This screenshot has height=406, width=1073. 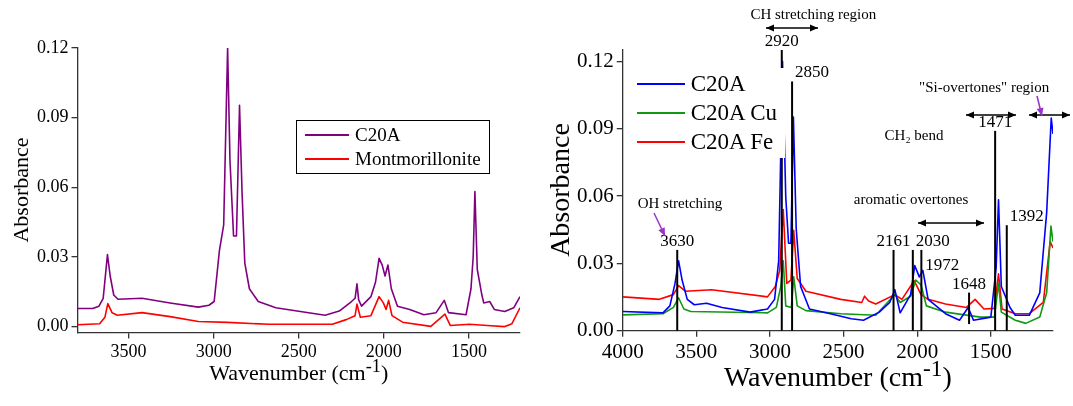 What do you see at coordinates (812, 72) in the screenshot?
I see `ref-line-label: 2850` at bounding box center [812, 72].